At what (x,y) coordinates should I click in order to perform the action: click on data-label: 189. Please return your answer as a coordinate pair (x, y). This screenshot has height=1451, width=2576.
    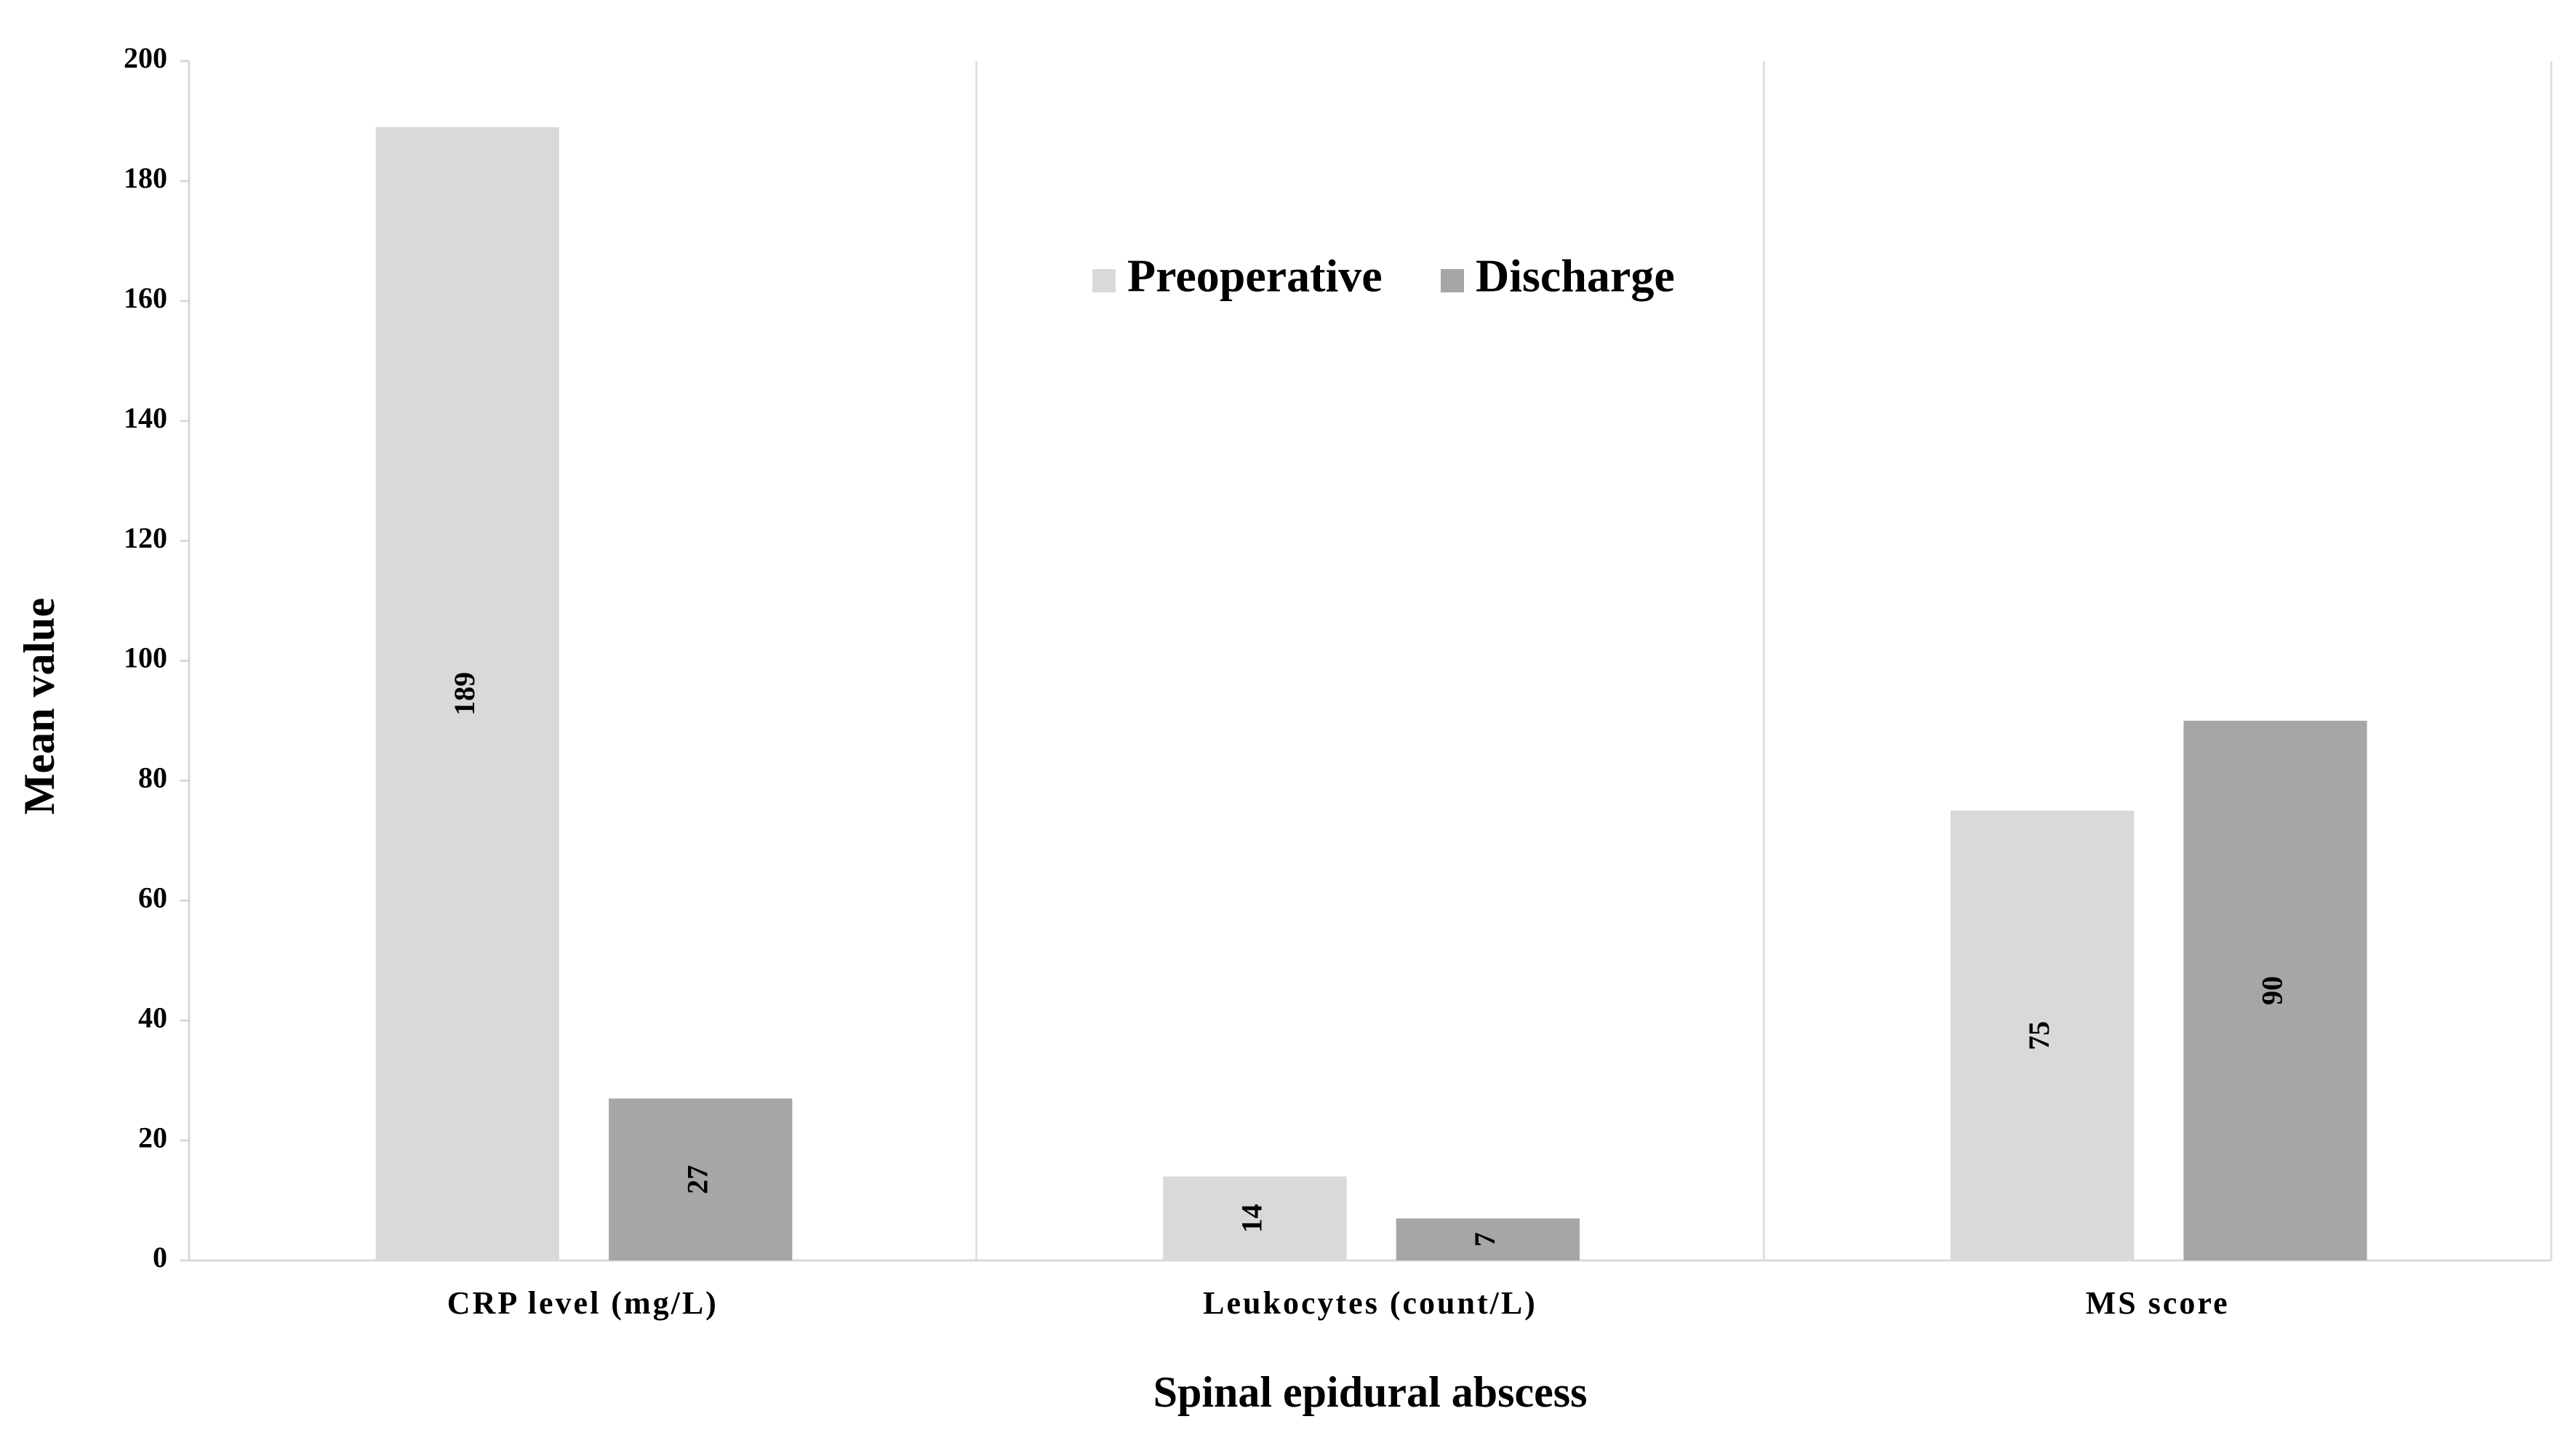
    Looking at the image, I should click on (464, 694).